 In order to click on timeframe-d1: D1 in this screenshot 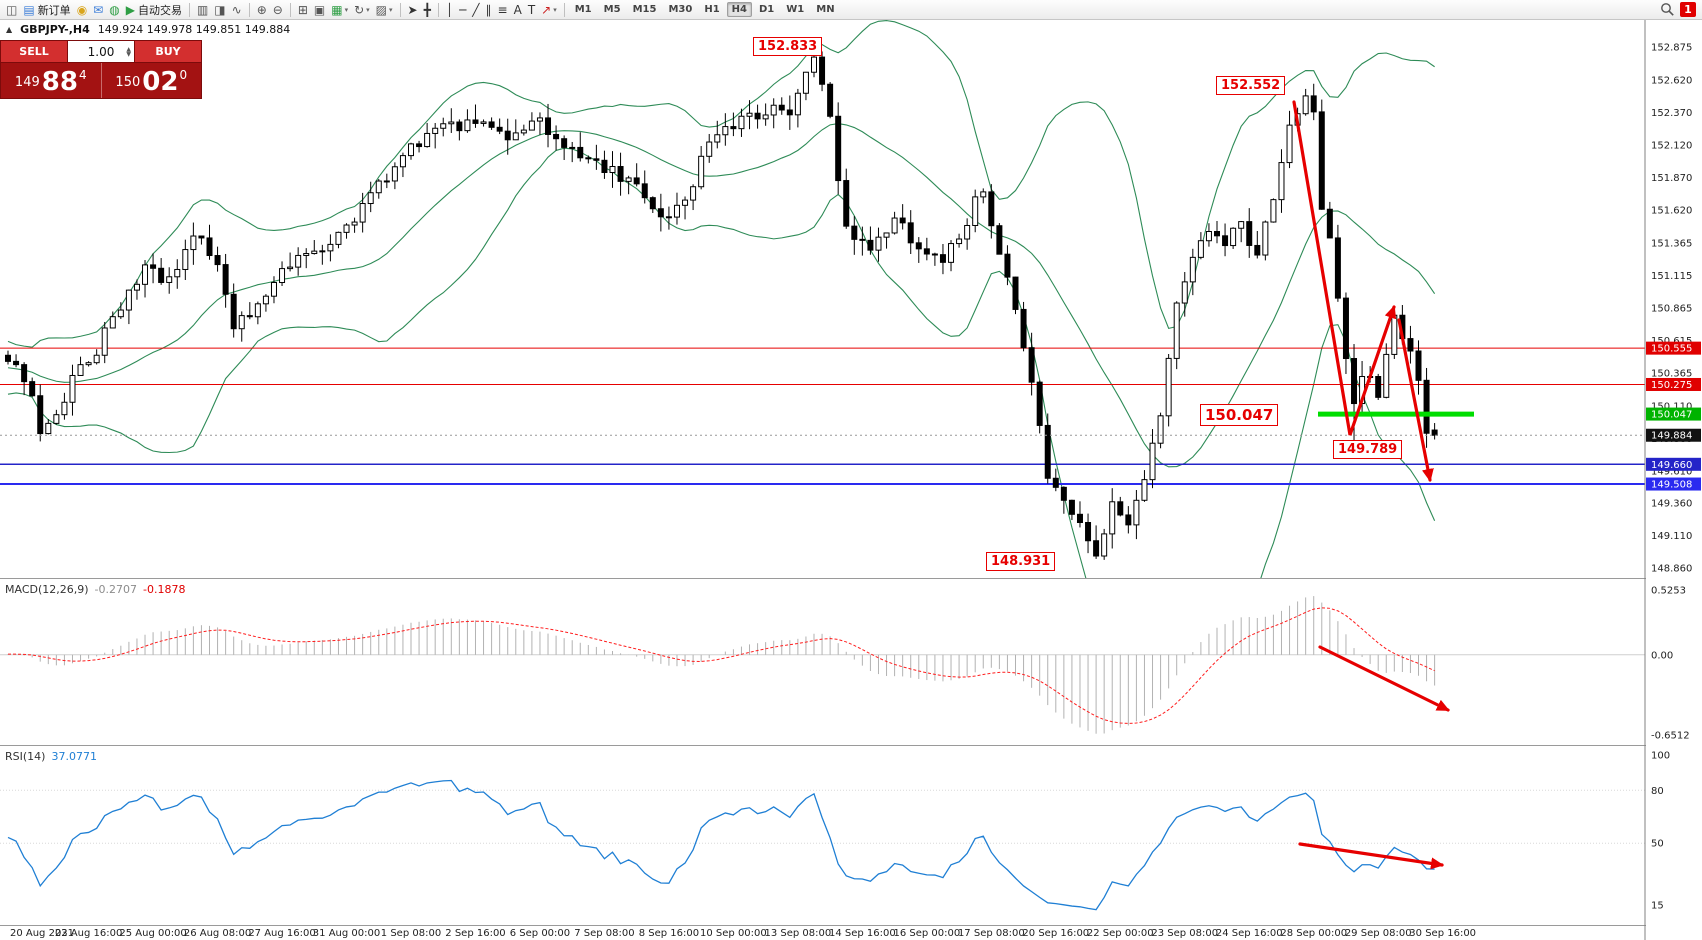, I will do `click(766, 9)`.